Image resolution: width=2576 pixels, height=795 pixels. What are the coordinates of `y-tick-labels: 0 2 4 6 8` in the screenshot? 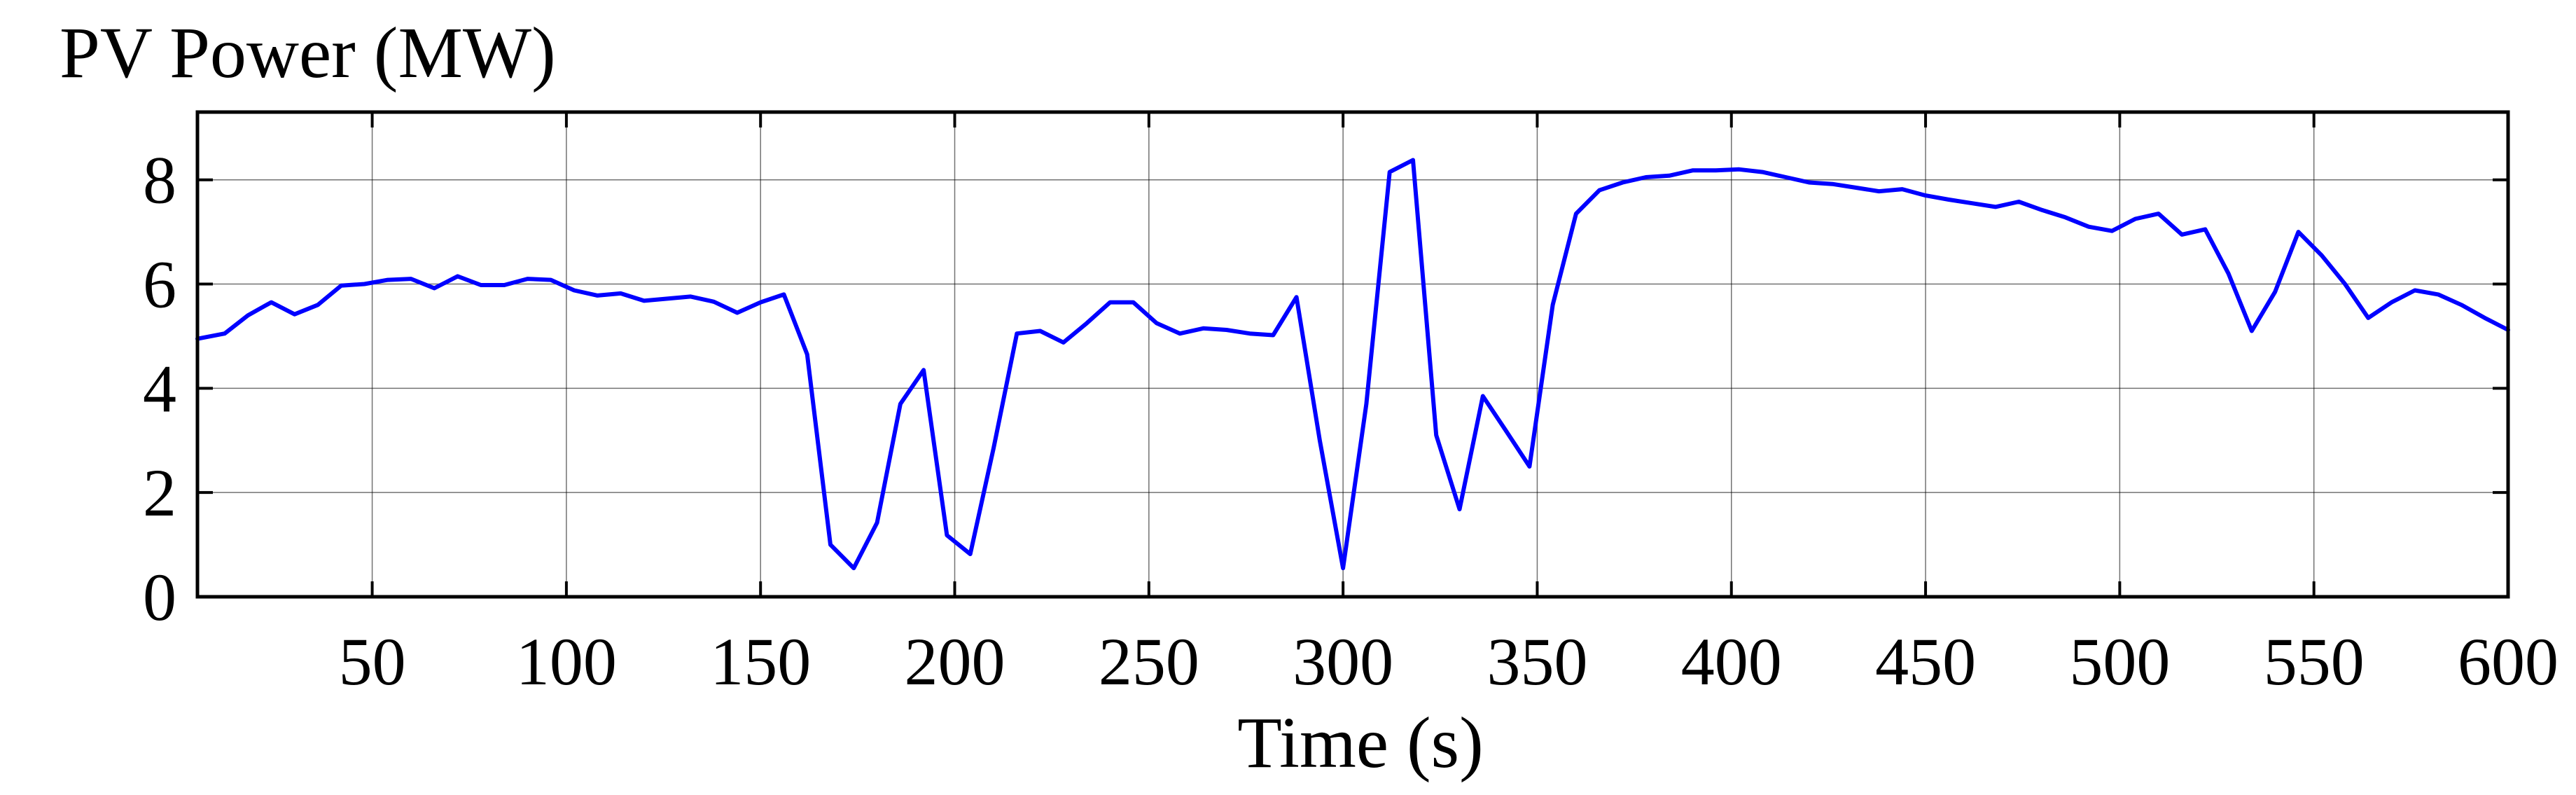 It's located at (159, 389).